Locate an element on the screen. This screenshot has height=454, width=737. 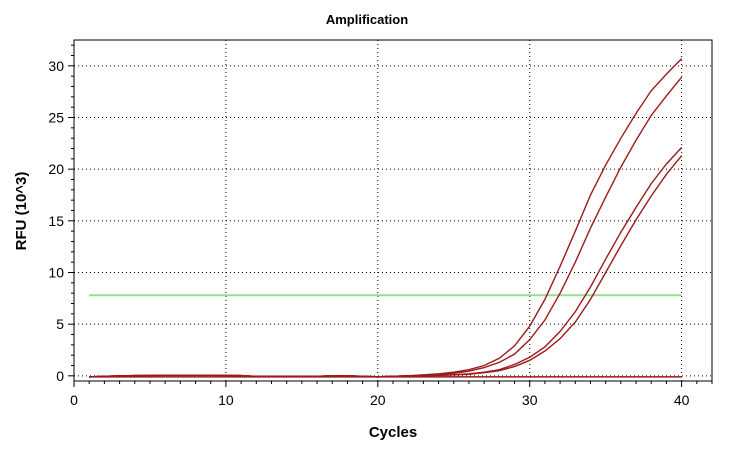
x-axis-label: Cycles is located at coordinates (393, 432).